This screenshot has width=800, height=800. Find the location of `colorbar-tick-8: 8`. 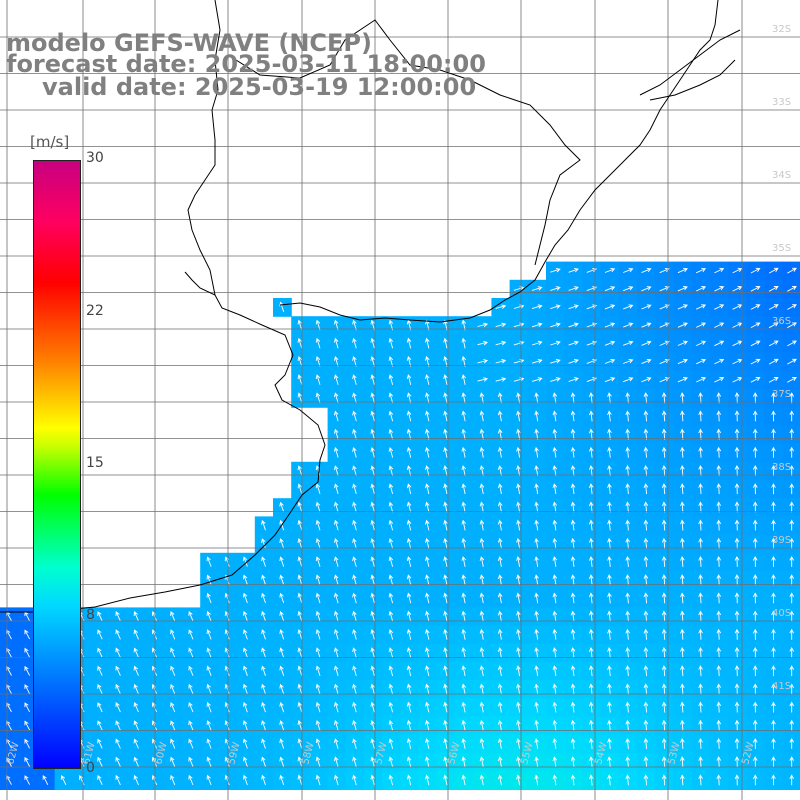

colorbar-tick-8: 8 is located at coordinates (90, 615).